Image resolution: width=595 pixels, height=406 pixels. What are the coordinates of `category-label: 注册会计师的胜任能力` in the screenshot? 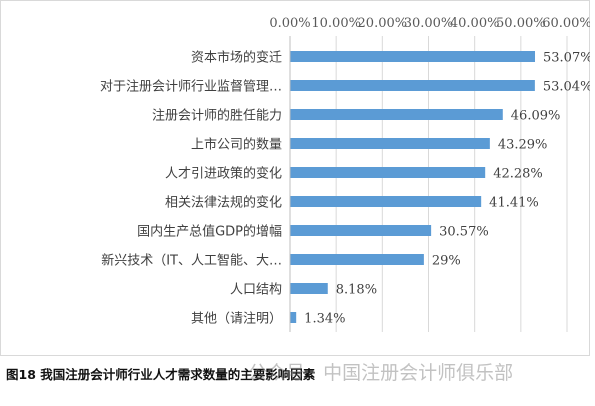 It's located at (217, 116).